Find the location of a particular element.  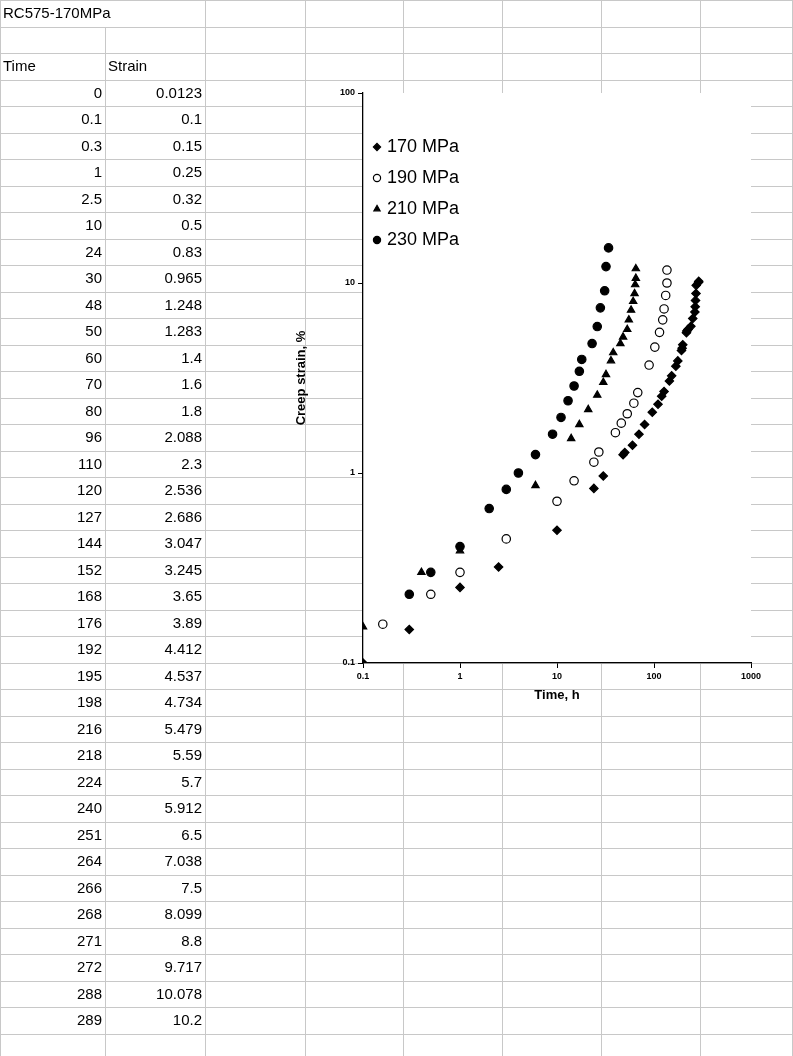

text: 0.3 is located at coordinates (91, 145).